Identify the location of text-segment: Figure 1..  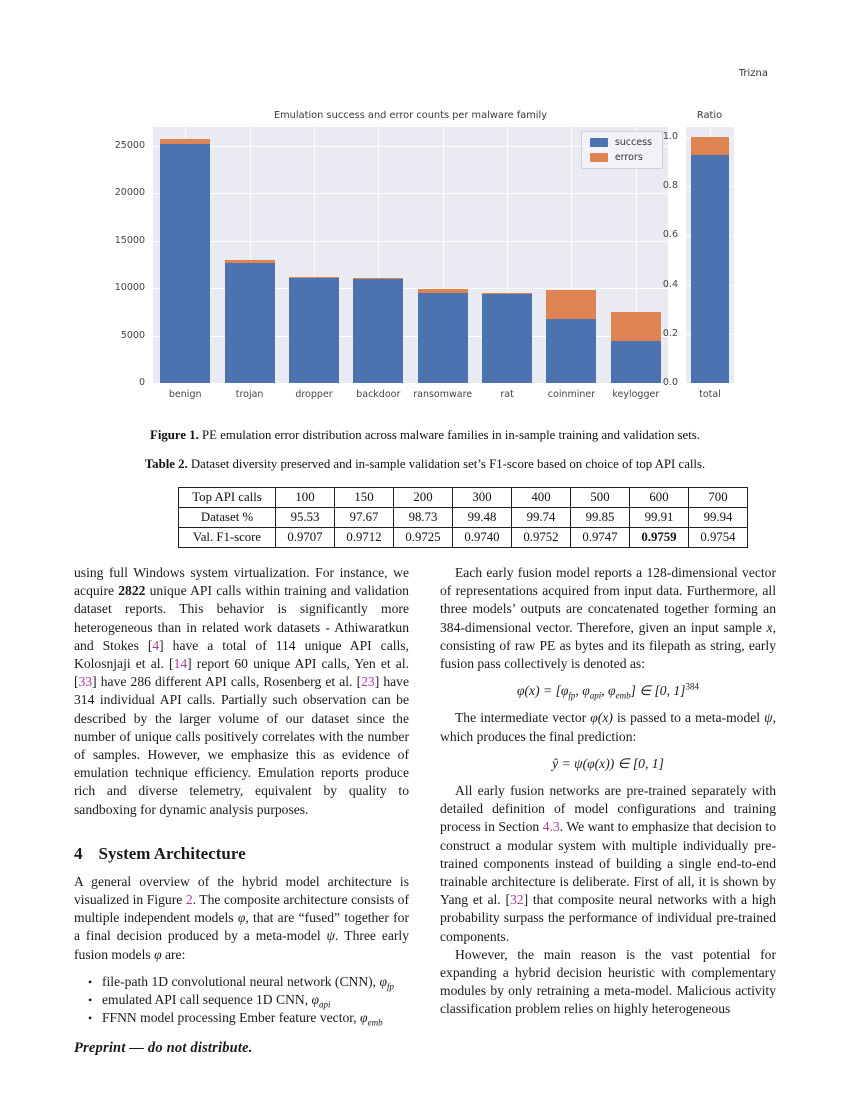
(174, 435).